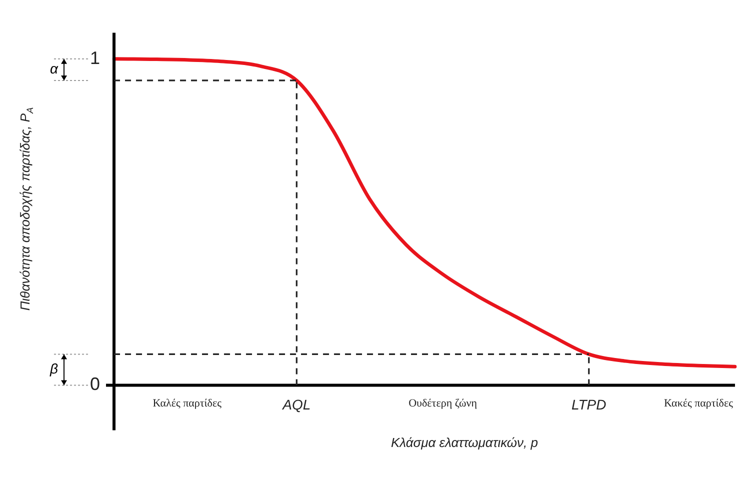 The width and height of the screenshot is (755, 482). What do you see at coordinates (95, 58) in the screenshot?
I see `y-tick-label: 1` at bounding box center [95, 58].